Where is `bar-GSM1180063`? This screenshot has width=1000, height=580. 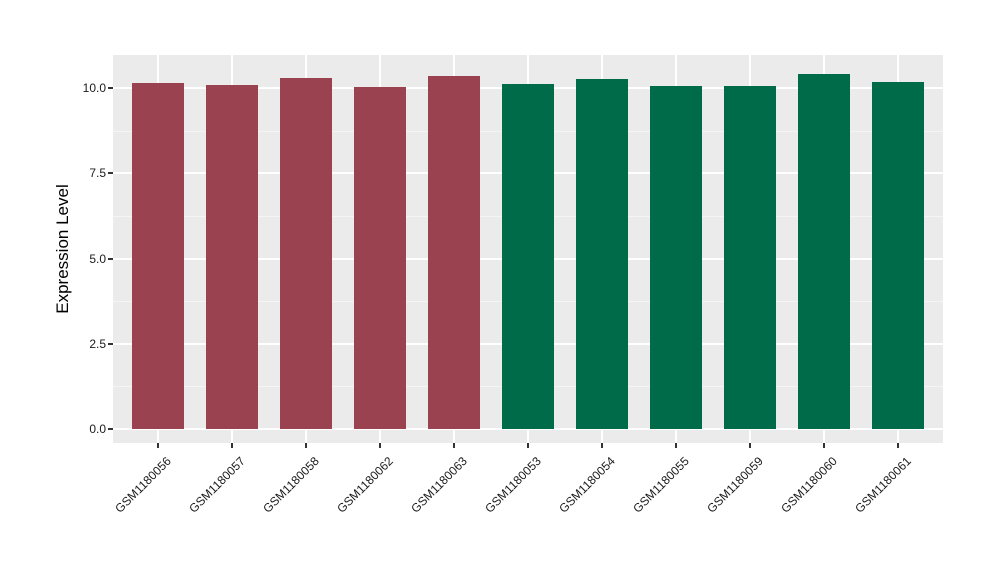 bar-GSM1180063 is located at coordinates (454, 252).